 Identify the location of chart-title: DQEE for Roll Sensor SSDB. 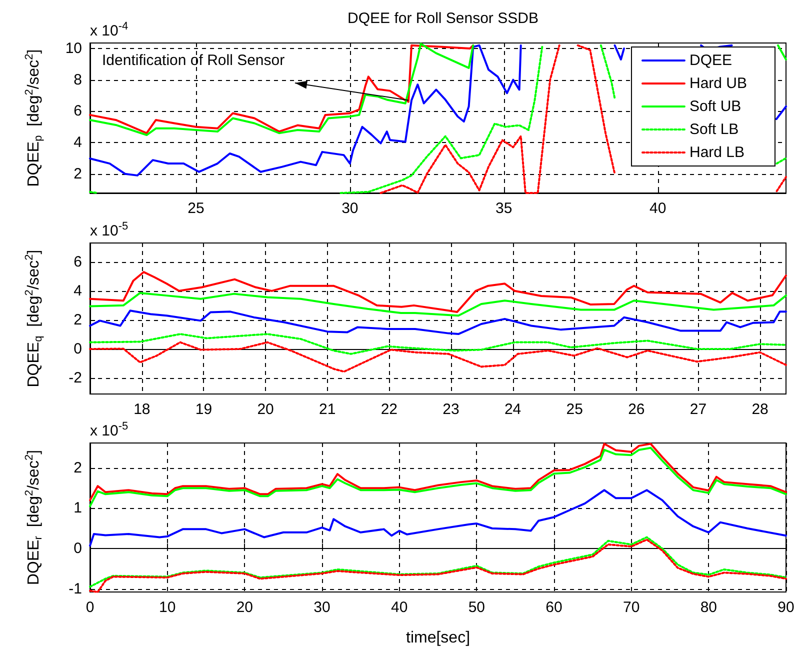
(443, 18).